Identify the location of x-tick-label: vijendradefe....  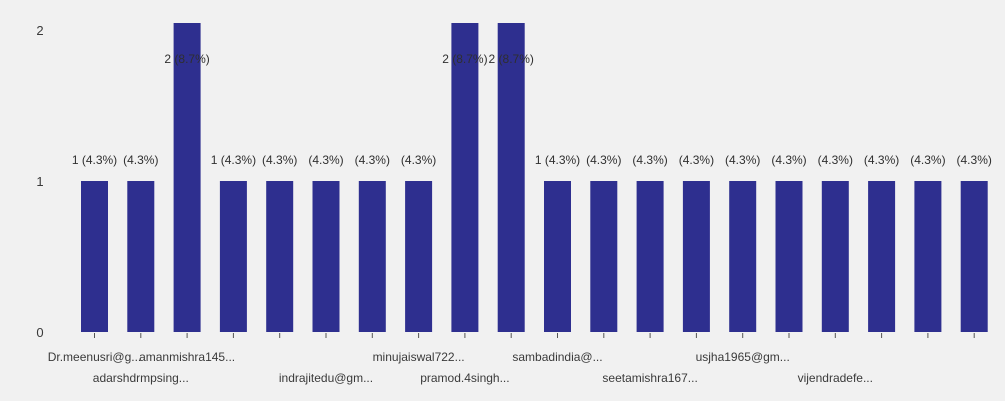
(835, 378).